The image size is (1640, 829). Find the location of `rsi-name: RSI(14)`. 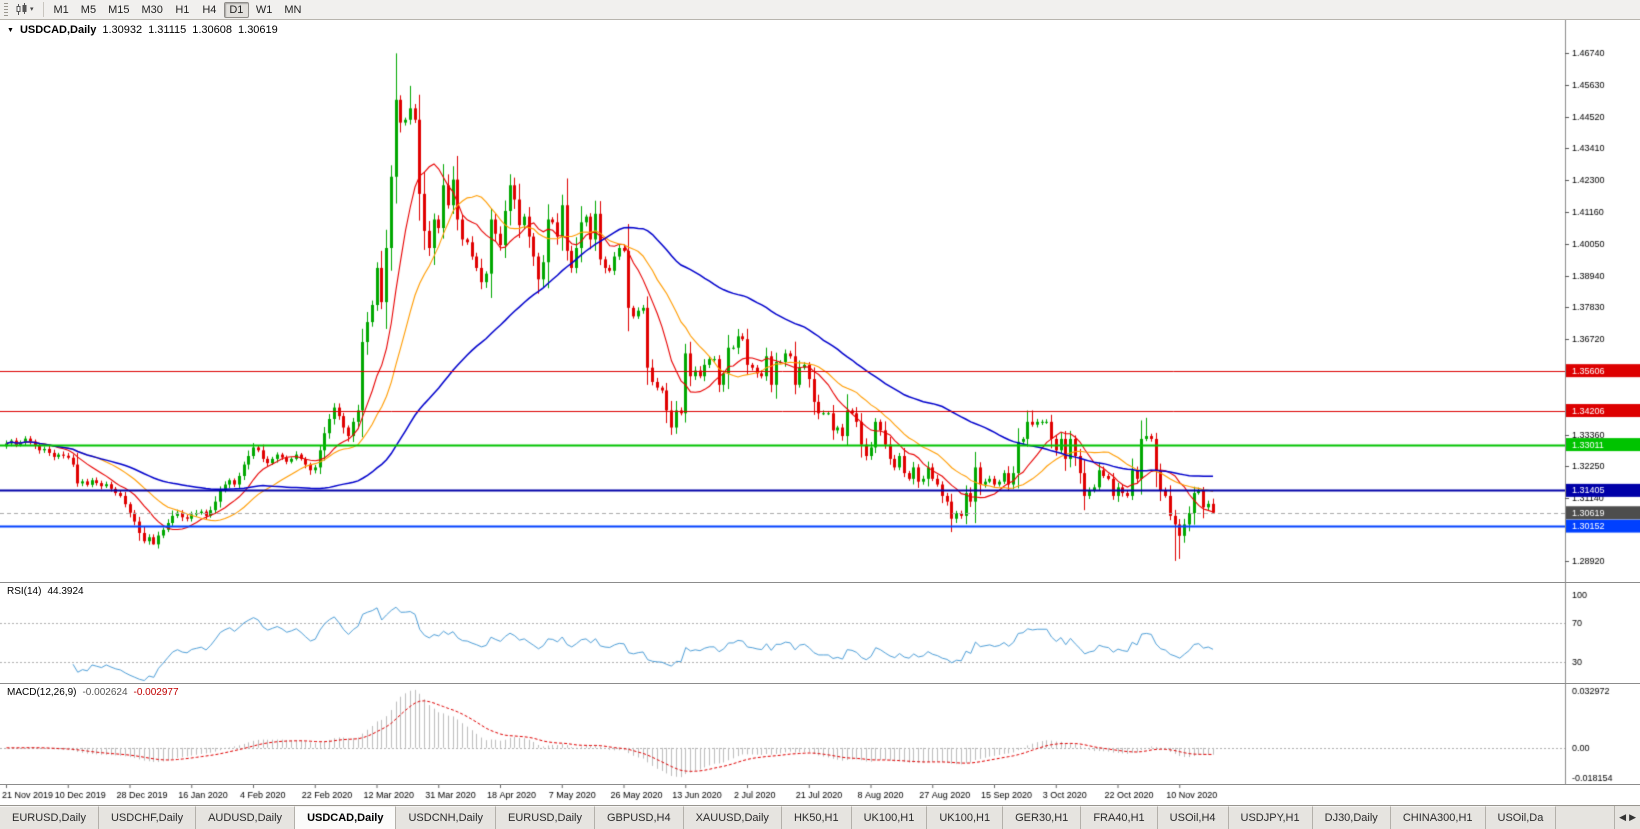

rsi-name: RSI(14) is located at coordinates (24, 591).